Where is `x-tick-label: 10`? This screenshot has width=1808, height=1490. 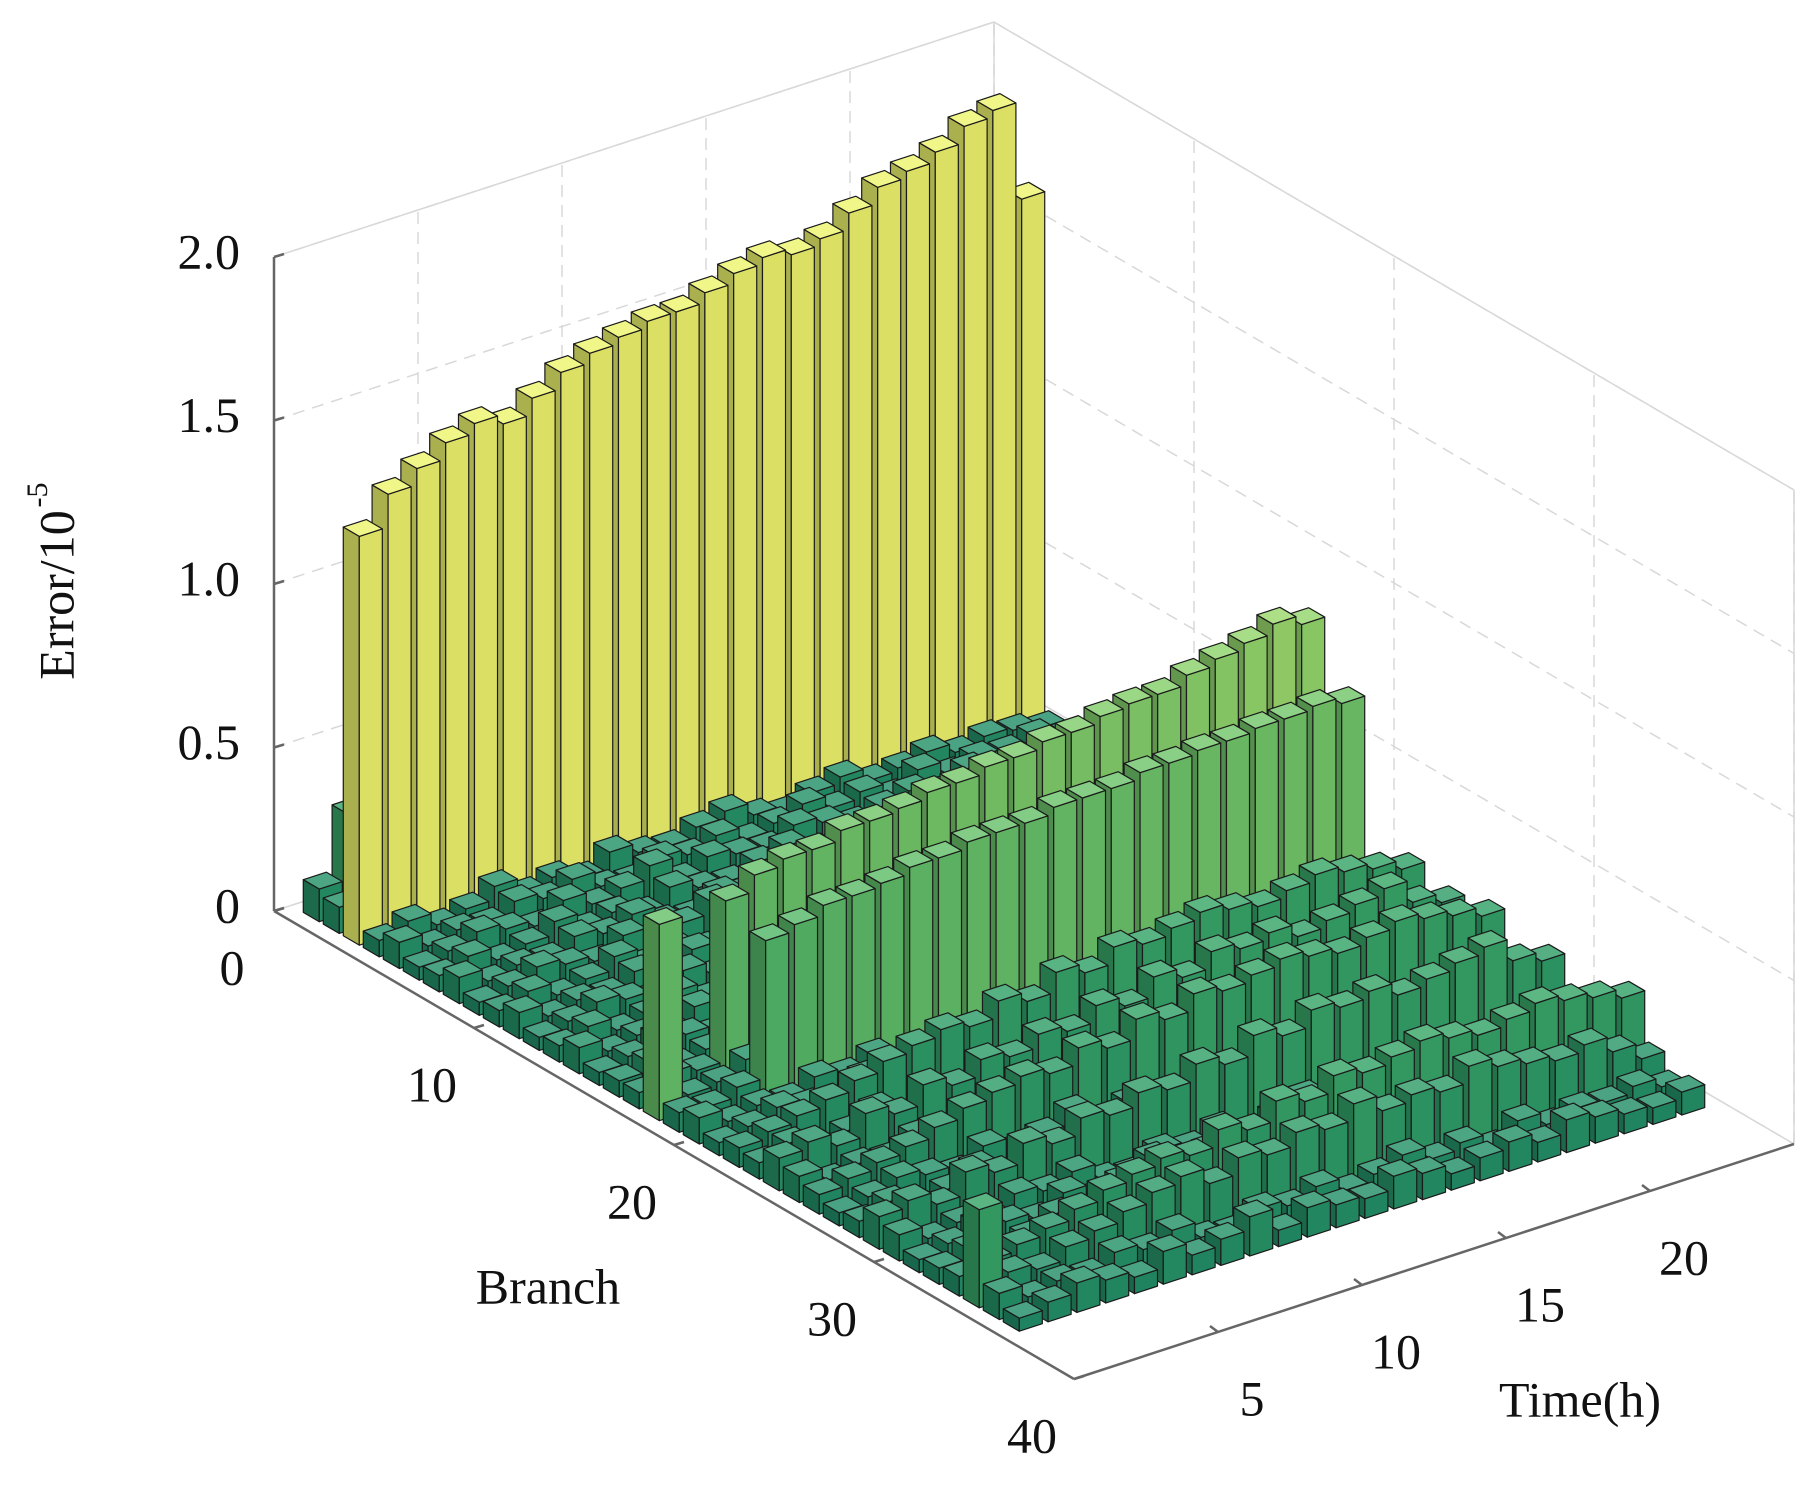
x-tick-label: 10 is located at coordinates (432, 1084).